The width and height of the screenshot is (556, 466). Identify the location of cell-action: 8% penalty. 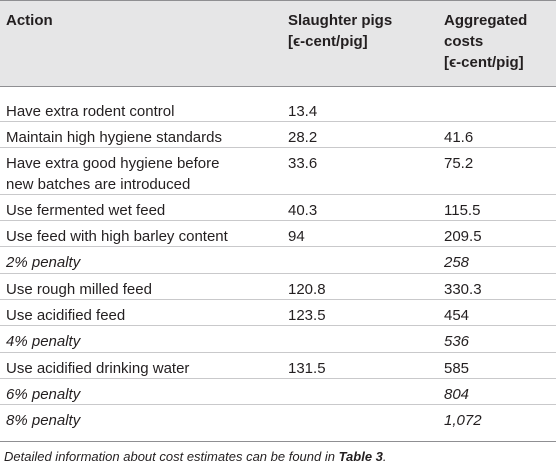
(43, 420).